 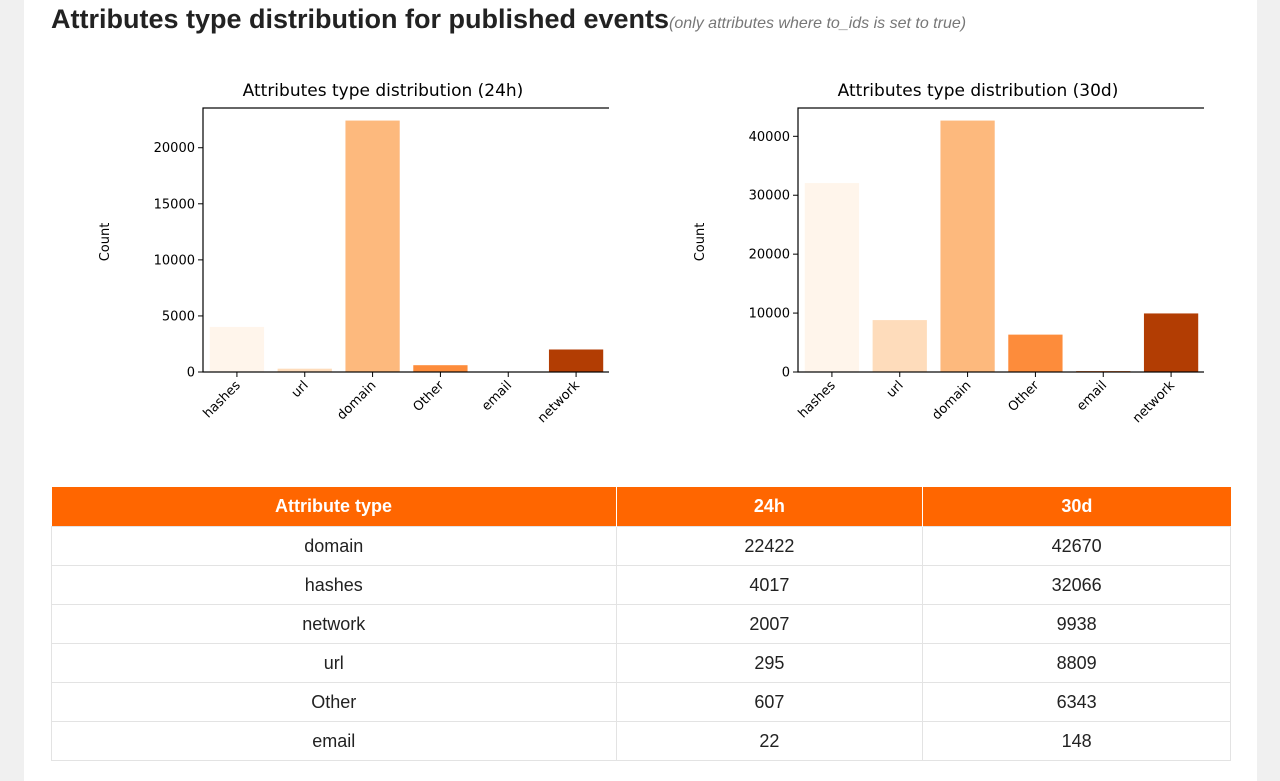 I want to click on cell-24h: 22422, so click(x=769, y=546).